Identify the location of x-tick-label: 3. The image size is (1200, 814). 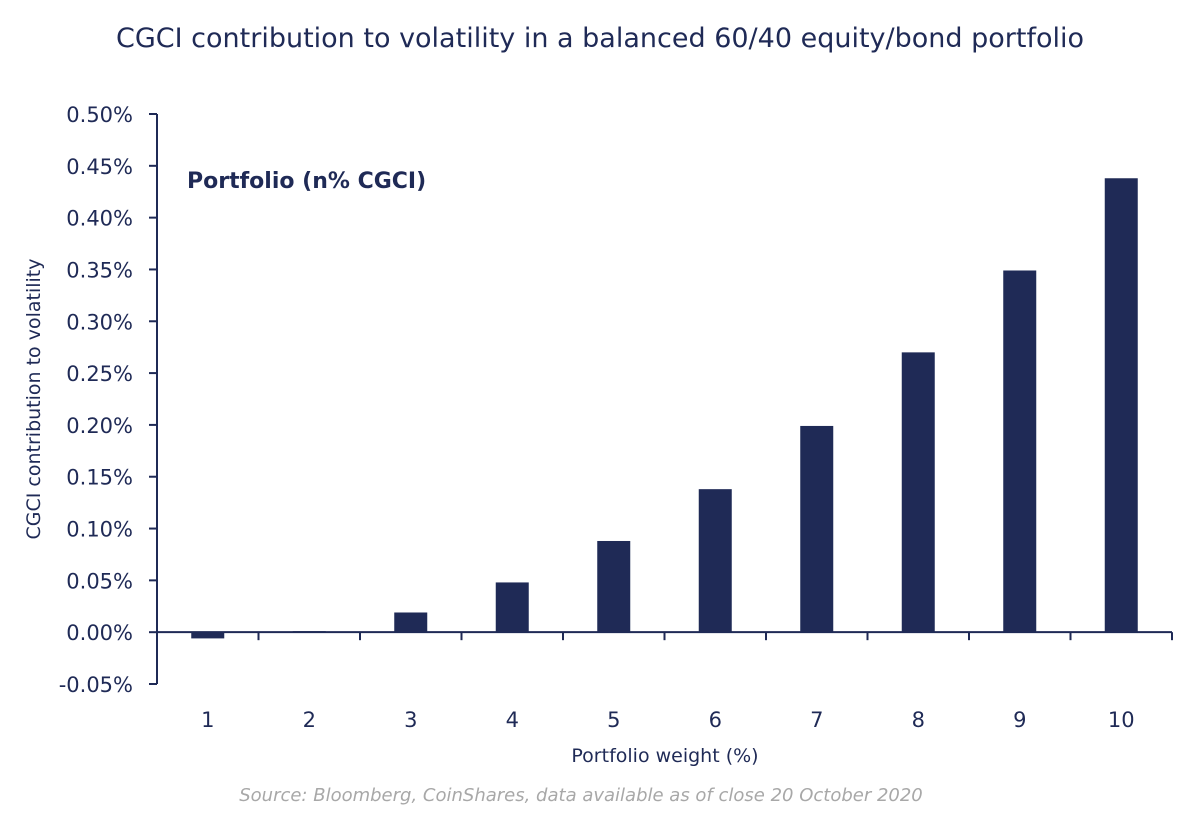
(410, 720).